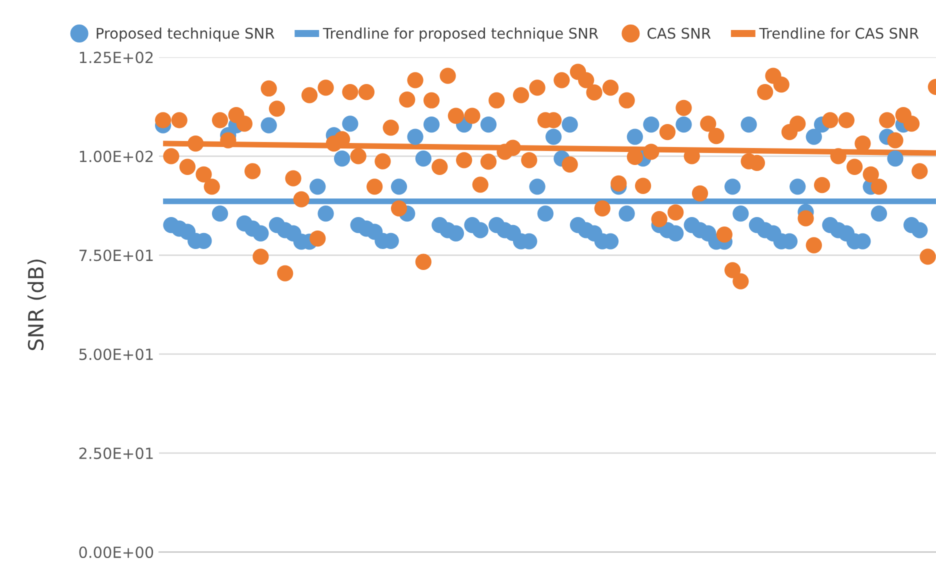 This screenshot has height=561, width=936. What do you see at coordinates (116, 256) in the screenshot?
I see `y-tick-label: 7.50E+01` at bounding box center [116, 256].